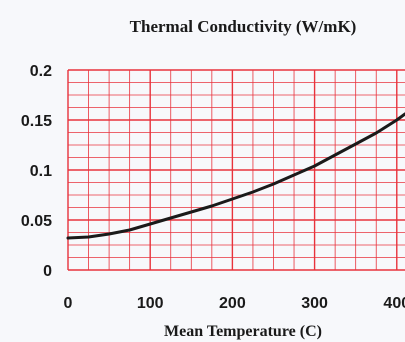 This screenshot has height=342, width=405. What do you see at coordinates (243, 331) in the screenshot?
I see `x-axis-label: Mean Temperature (C)` at bounding box center [243, 331].